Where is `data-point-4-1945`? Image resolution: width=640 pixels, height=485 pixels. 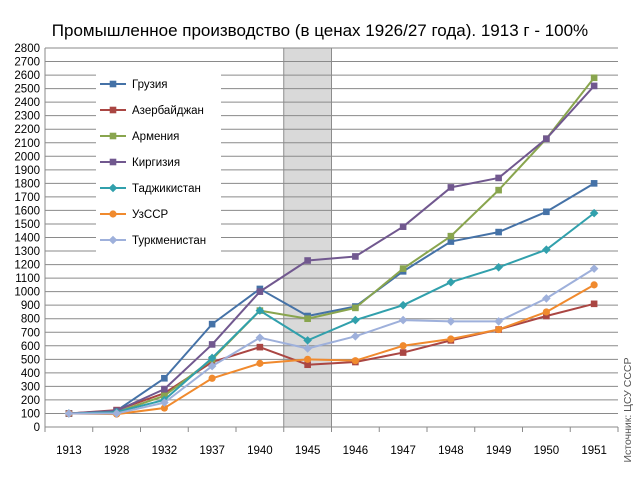 data-point-4-1945 is located at coordinates (307, 260).